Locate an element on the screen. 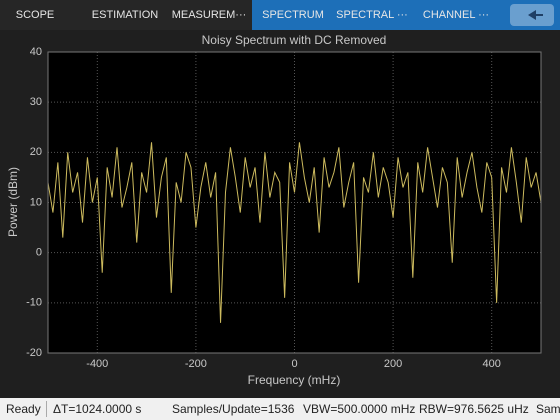  tab: CHANNEL ··· is located at coordinates (456, 15).